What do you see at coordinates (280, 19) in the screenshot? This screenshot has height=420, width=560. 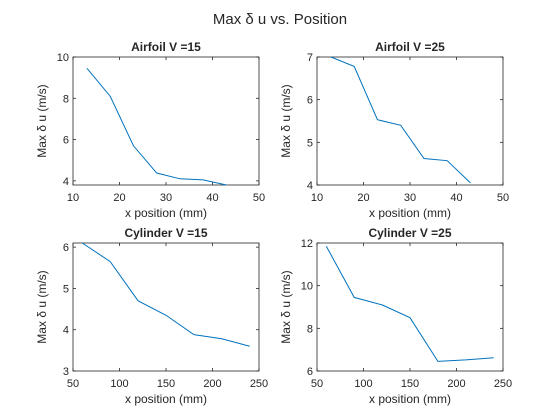 I see `figure-title: Max δ u vs. Position` at bounding box center [280, 19].